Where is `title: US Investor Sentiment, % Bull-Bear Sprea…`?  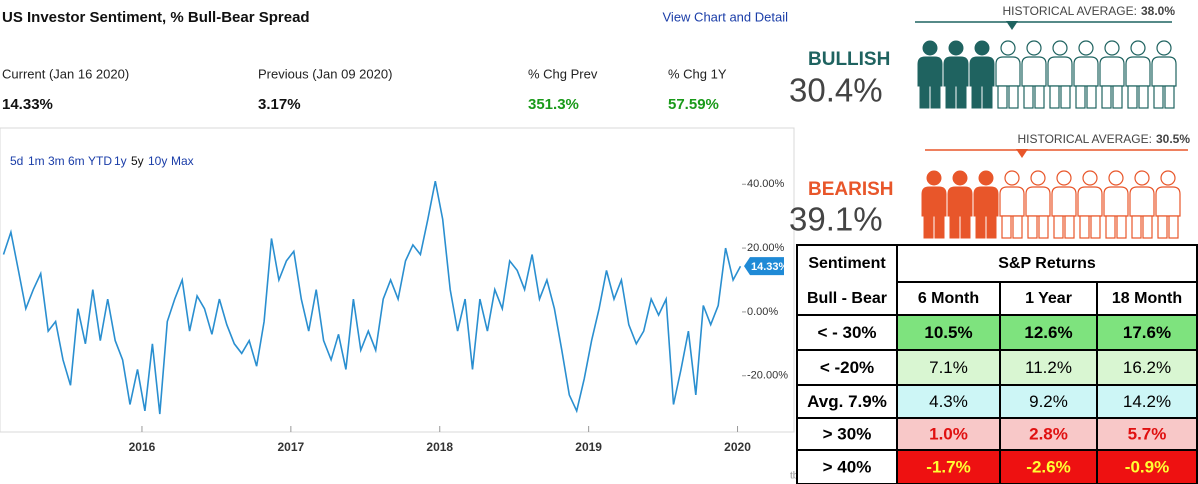 title: US Investor Sentiment, % Bull-Bear Sprea… is located at coordinates (156, 17).